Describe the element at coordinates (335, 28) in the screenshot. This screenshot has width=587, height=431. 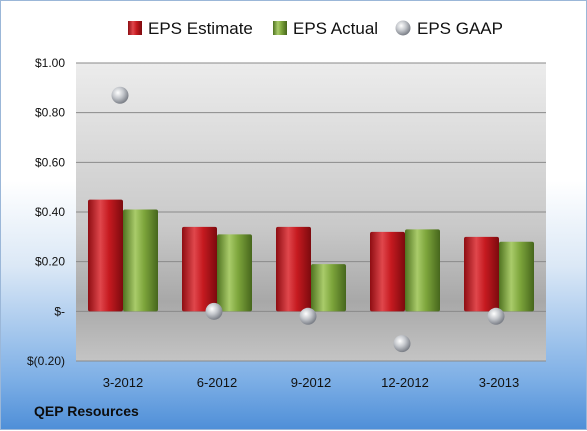
I see `legend-label-actual: EPS Actual` at that location.